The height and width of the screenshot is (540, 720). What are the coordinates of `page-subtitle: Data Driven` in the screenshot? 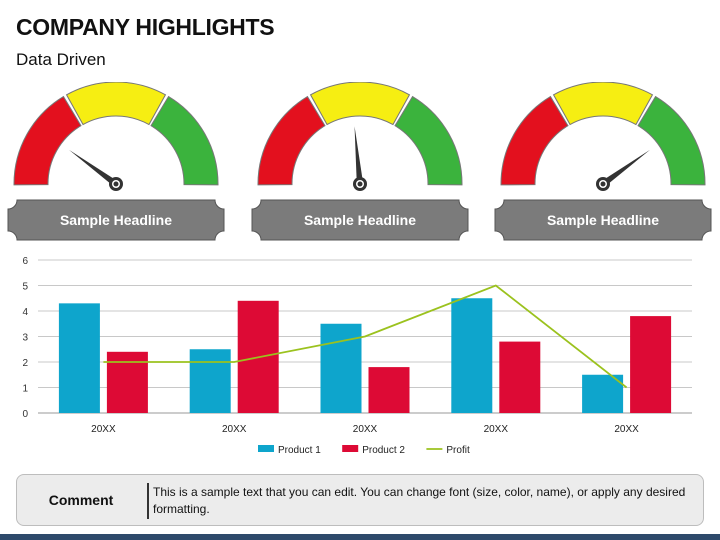 It's located at (61, 59).